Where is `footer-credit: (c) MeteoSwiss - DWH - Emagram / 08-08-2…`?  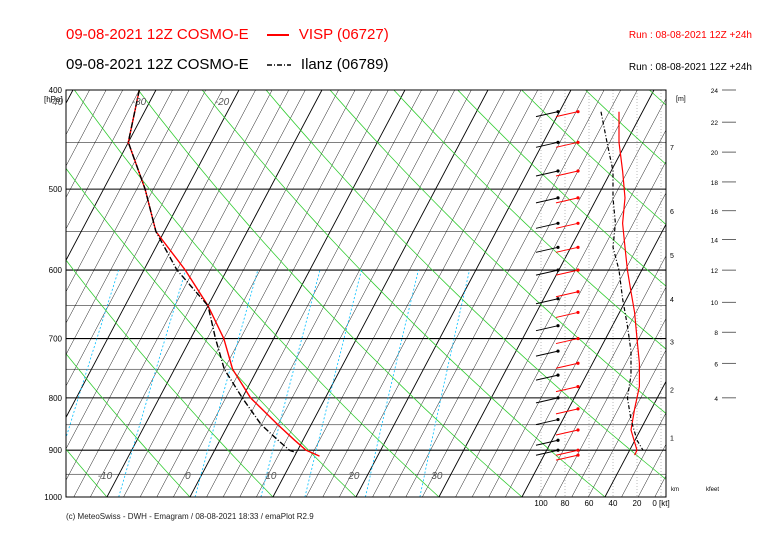
footer-credit: (c) MeteoSwiss - DWH - Emagram / 08-08-2… is located at coordinates (190, 516).